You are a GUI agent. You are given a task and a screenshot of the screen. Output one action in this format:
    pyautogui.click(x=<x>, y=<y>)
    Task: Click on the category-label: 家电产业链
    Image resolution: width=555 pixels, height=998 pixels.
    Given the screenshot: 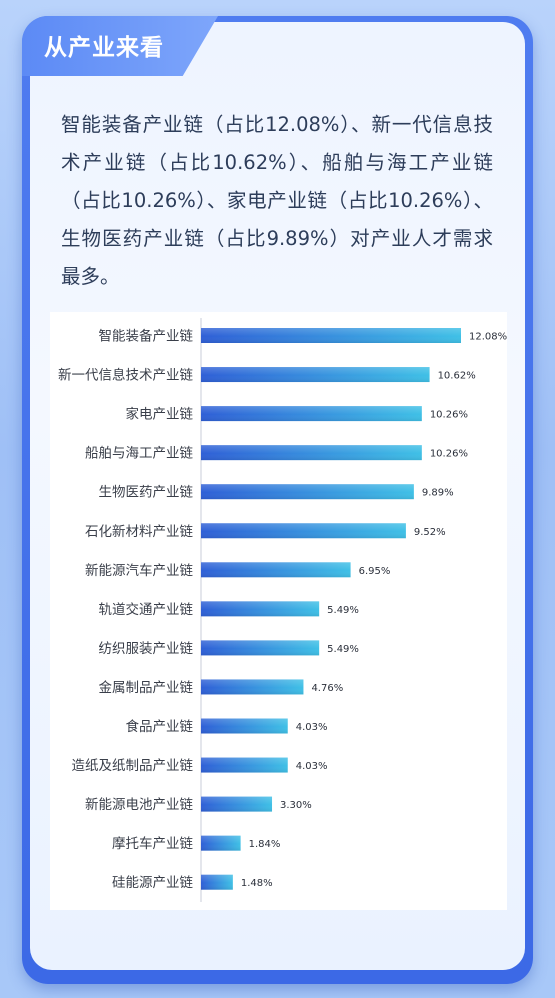 What is the action you would take?
    pyautogui.click(x=160, y=414)
    